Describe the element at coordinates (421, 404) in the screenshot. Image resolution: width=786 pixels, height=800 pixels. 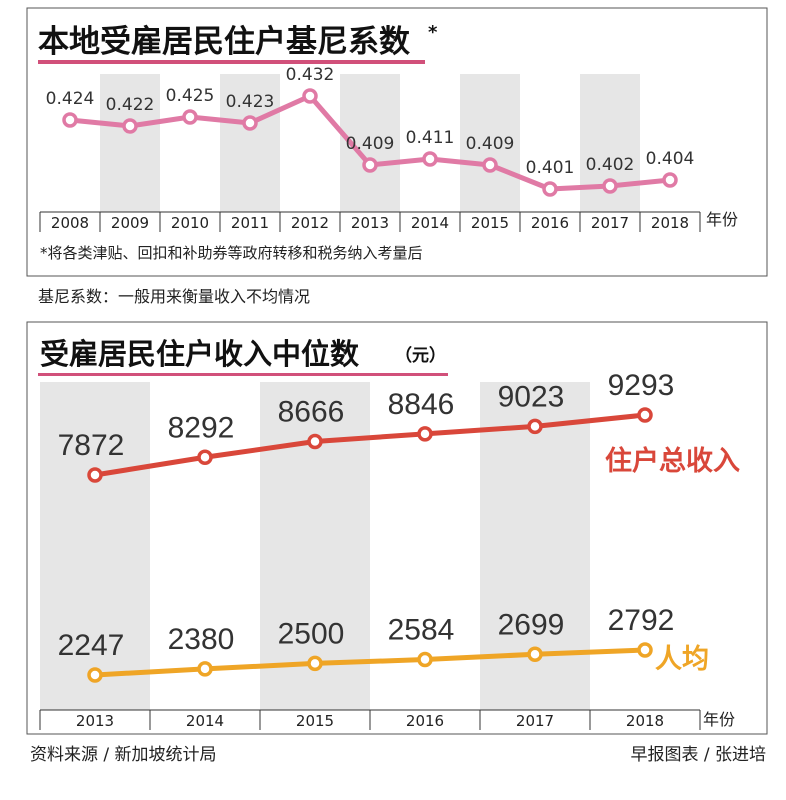
I see `income-value-label-total: 8846` at that location.